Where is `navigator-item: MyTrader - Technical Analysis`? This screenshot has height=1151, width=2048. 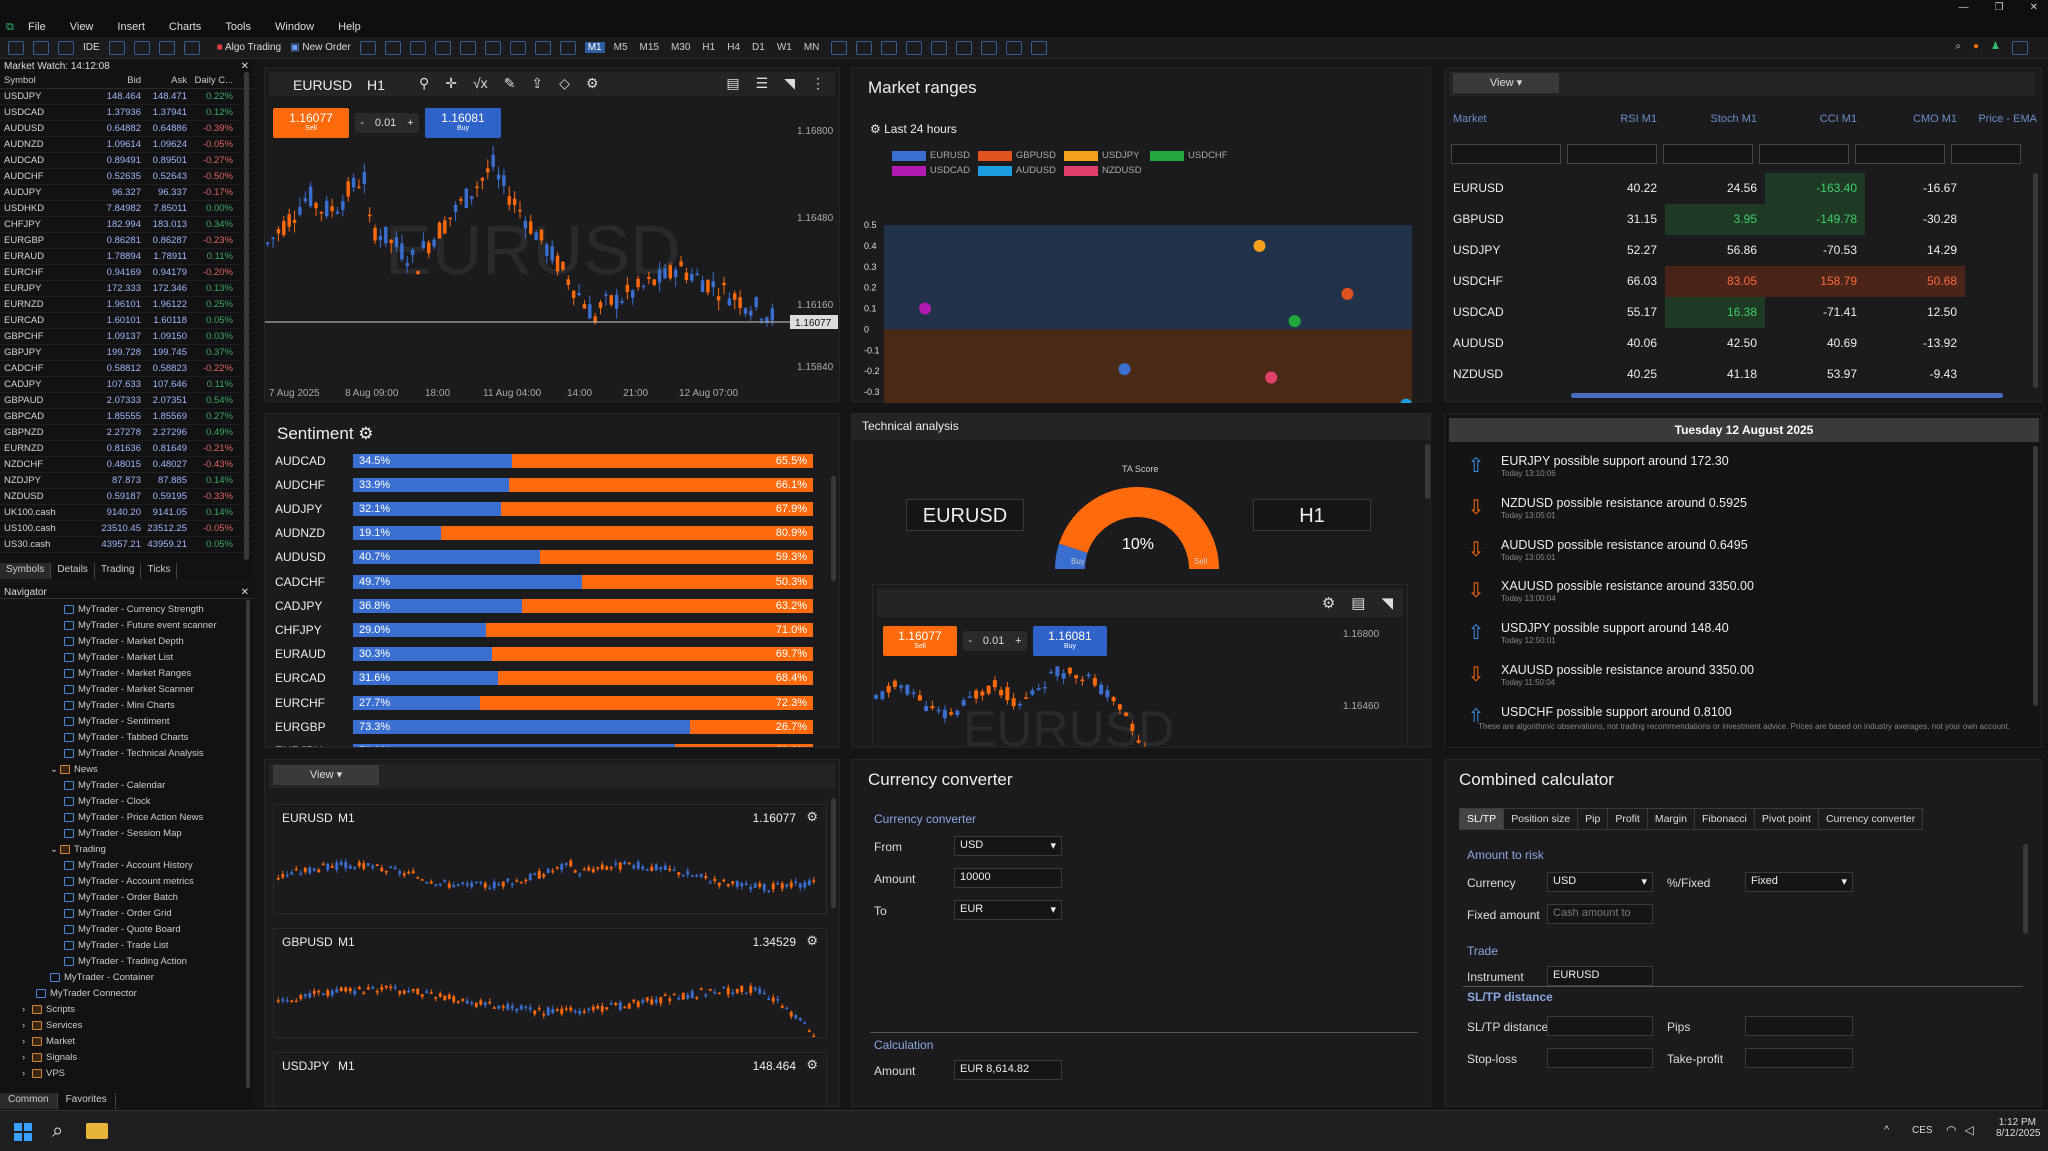
navigator-item: MyTrader - Technical Analysis is located at coordinates (126, 753).